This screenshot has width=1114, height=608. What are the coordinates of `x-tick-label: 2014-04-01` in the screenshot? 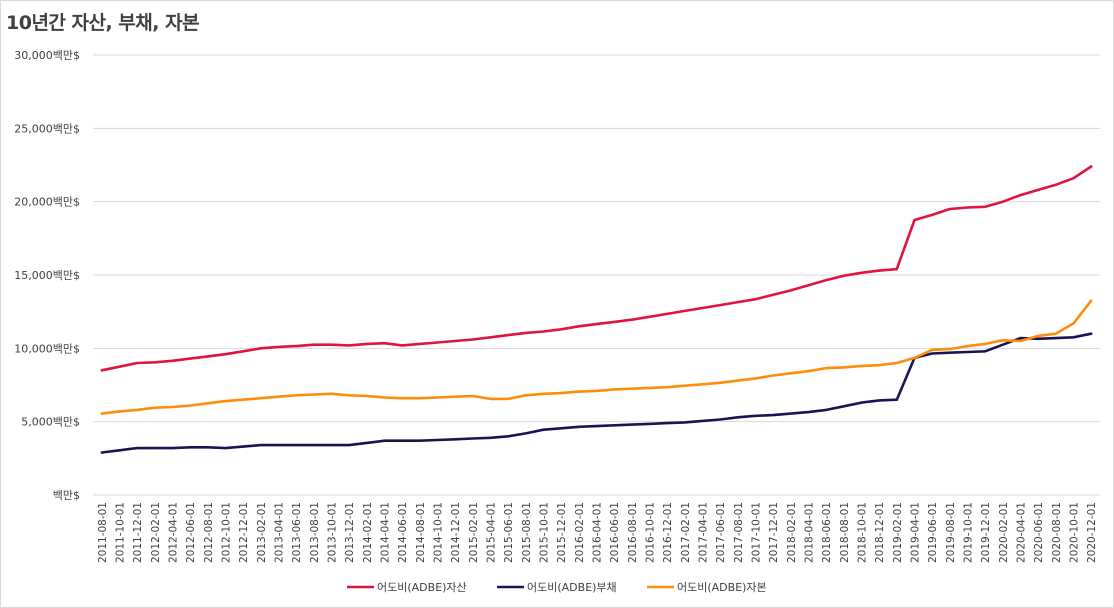 It's located at (386, 532).